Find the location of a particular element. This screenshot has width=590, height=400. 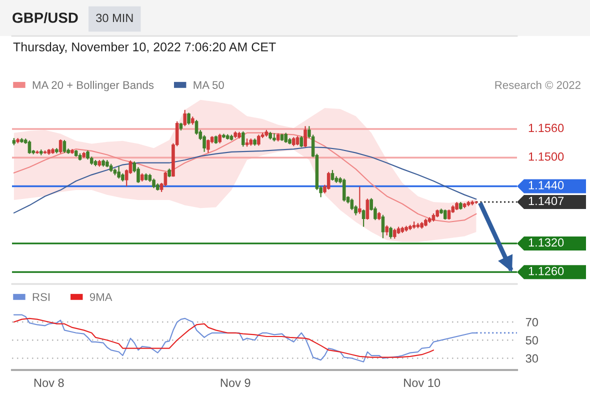

ref-line-label: 1.1260 is located at coordinates (546, 271).